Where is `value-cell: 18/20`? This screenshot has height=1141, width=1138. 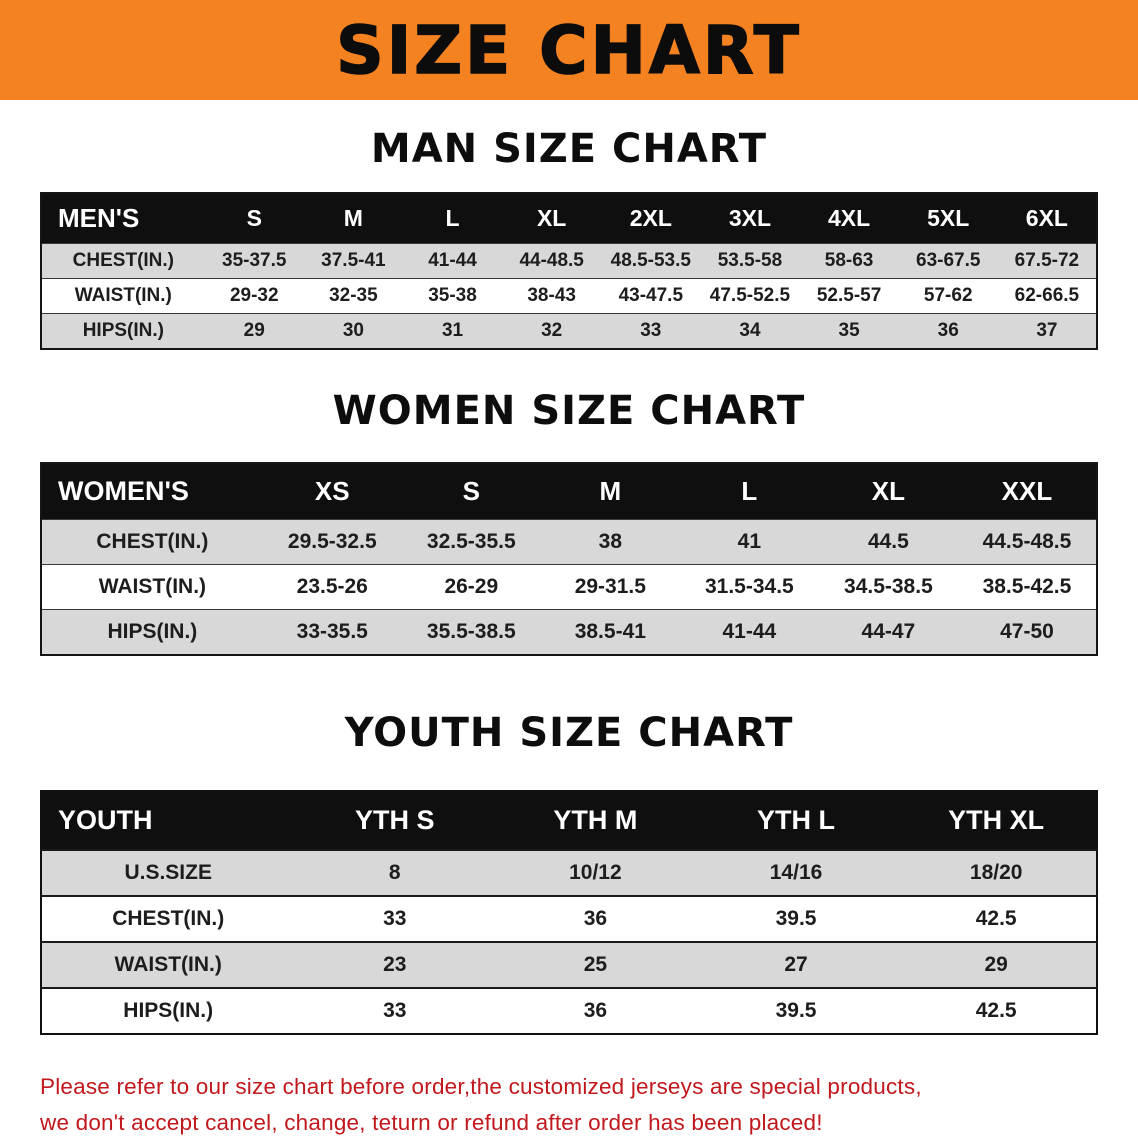 value-cell: 18/20 is located at coordinates (996, 872).